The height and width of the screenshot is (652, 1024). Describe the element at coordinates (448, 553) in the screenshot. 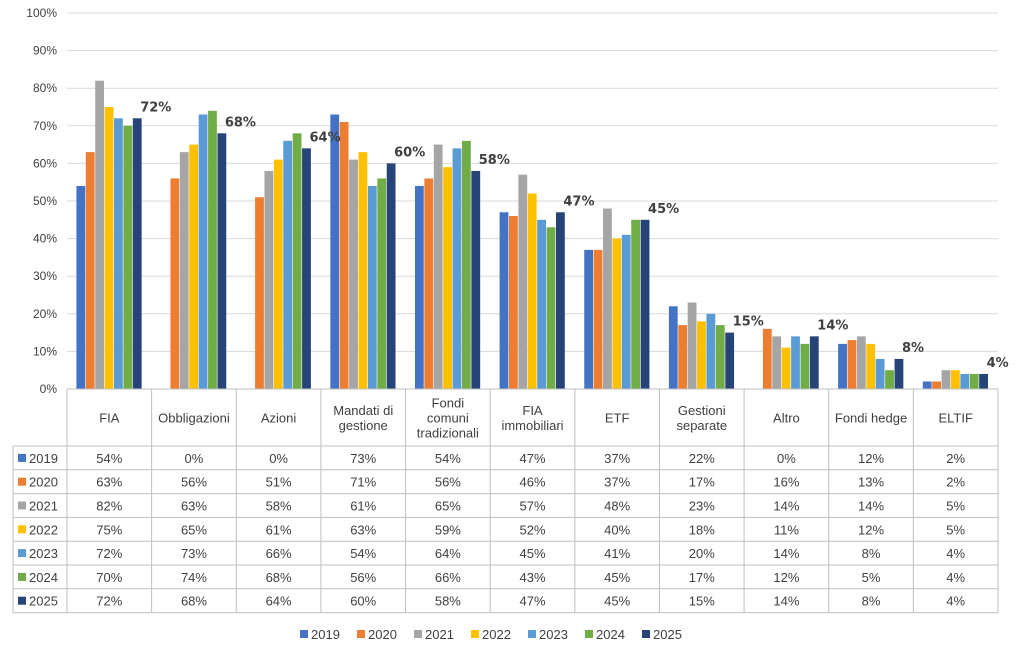

I see `table-cell: 64%` at that location.